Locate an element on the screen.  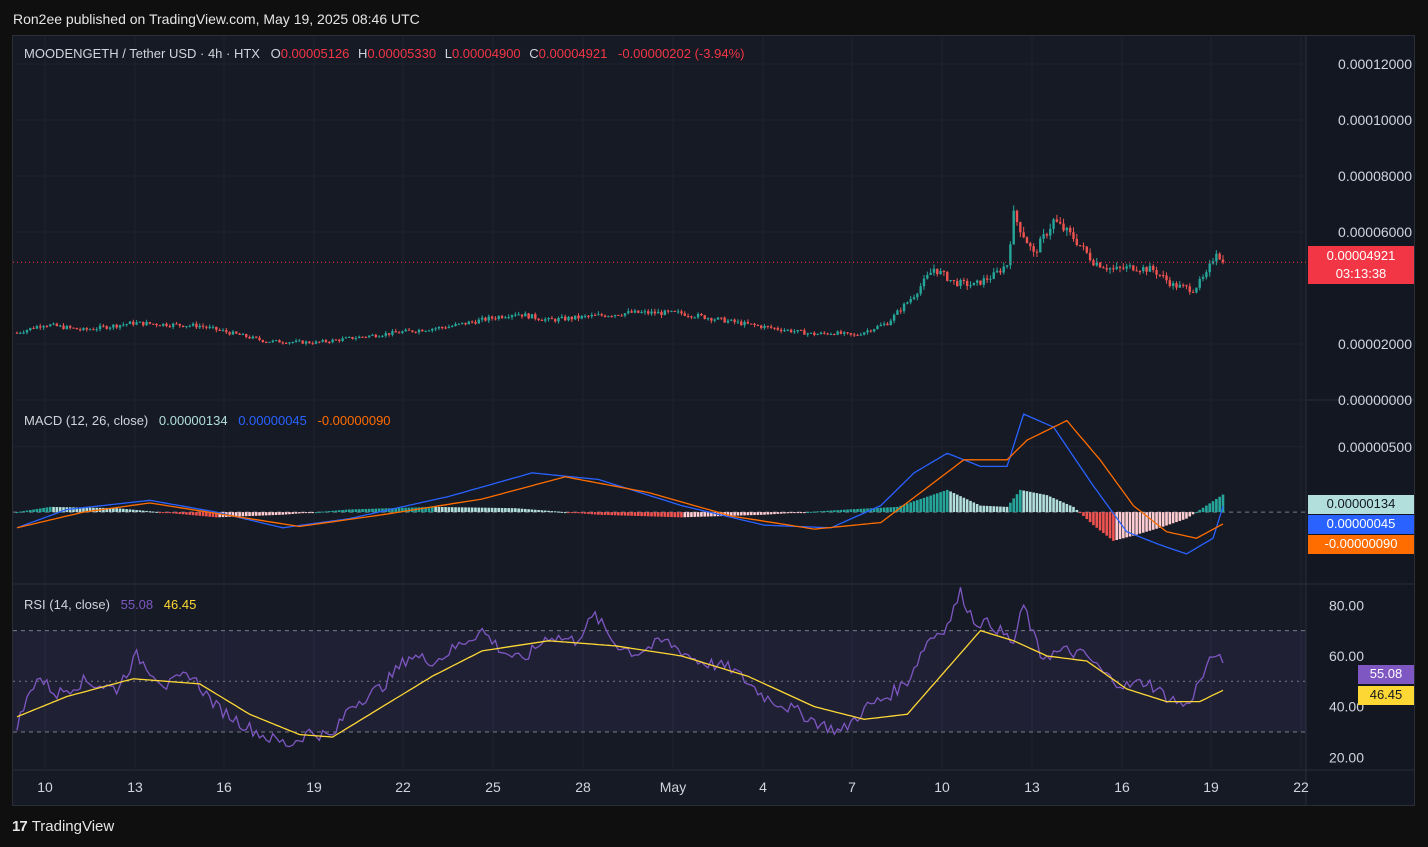
macd-label: MACD (12, 26, close) is located at coordinates (86, 420).